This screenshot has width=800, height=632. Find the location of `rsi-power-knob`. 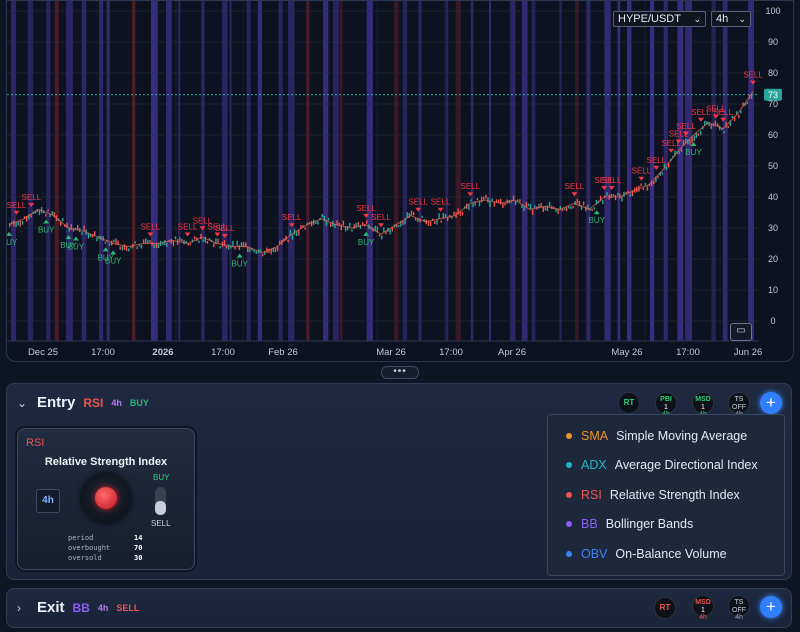

rsi-power-knob is located at coordinates (106, 498).